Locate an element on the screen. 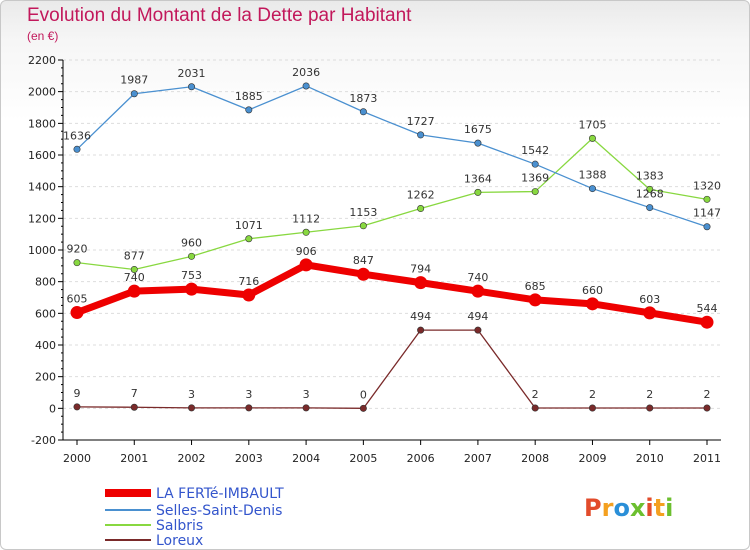 The image size is (750, 550). y-tick-label: 600 is located at coordinates (45, 313).